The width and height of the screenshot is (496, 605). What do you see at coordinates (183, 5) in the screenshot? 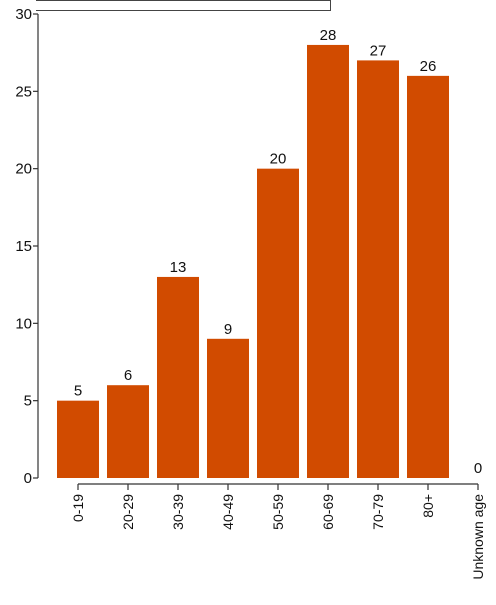
I see `title-box-frame` at bounding box center [183, 5].